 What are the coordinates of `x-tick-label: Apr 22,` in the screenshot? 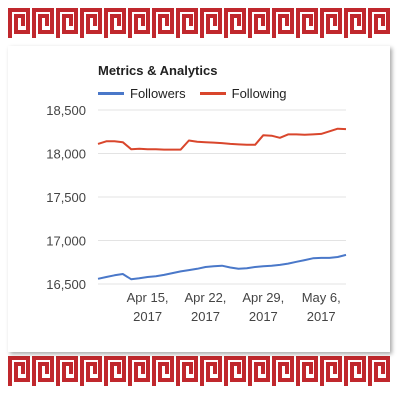 It's located at (206, 297).